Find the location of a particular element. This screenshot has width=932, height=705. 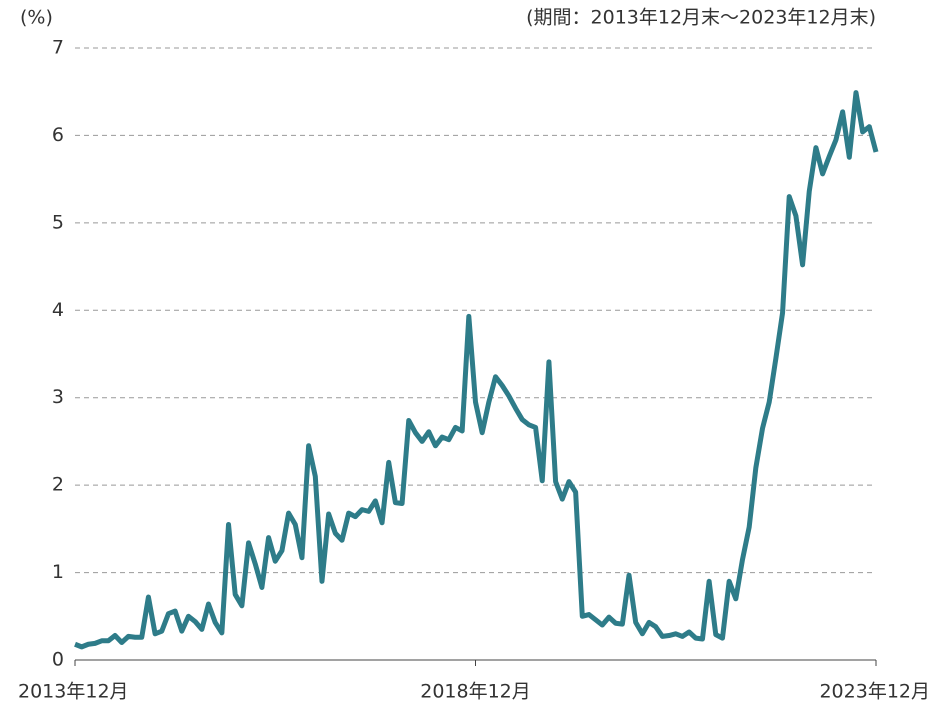

y-tick-label: 5 is located at coordinates (58, 222).